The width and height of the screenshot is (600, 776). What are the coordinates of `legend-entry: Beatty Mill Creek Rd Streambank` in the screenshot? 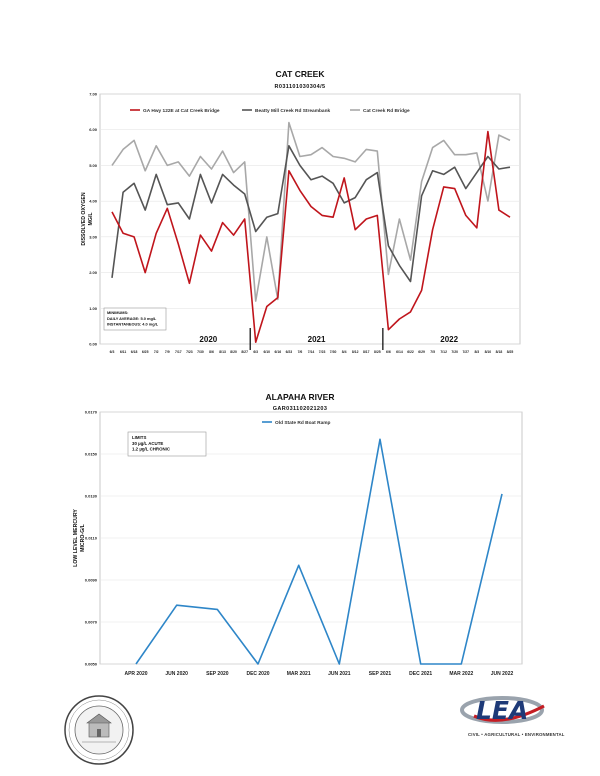 It's located at (293, 111).